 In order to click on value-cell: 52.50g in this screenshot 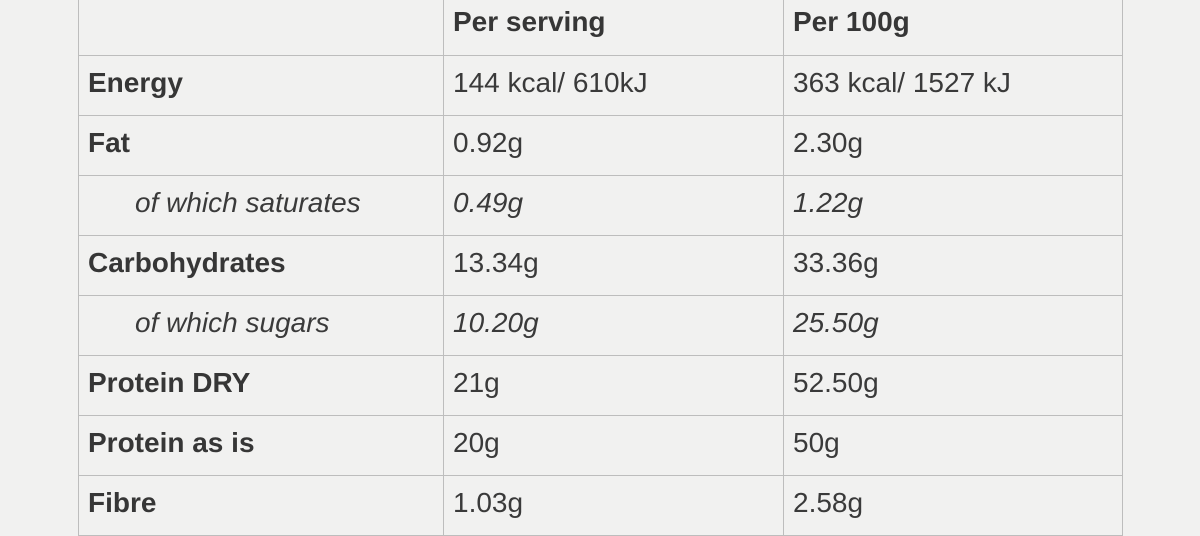, I will do `click(836, 382)`.